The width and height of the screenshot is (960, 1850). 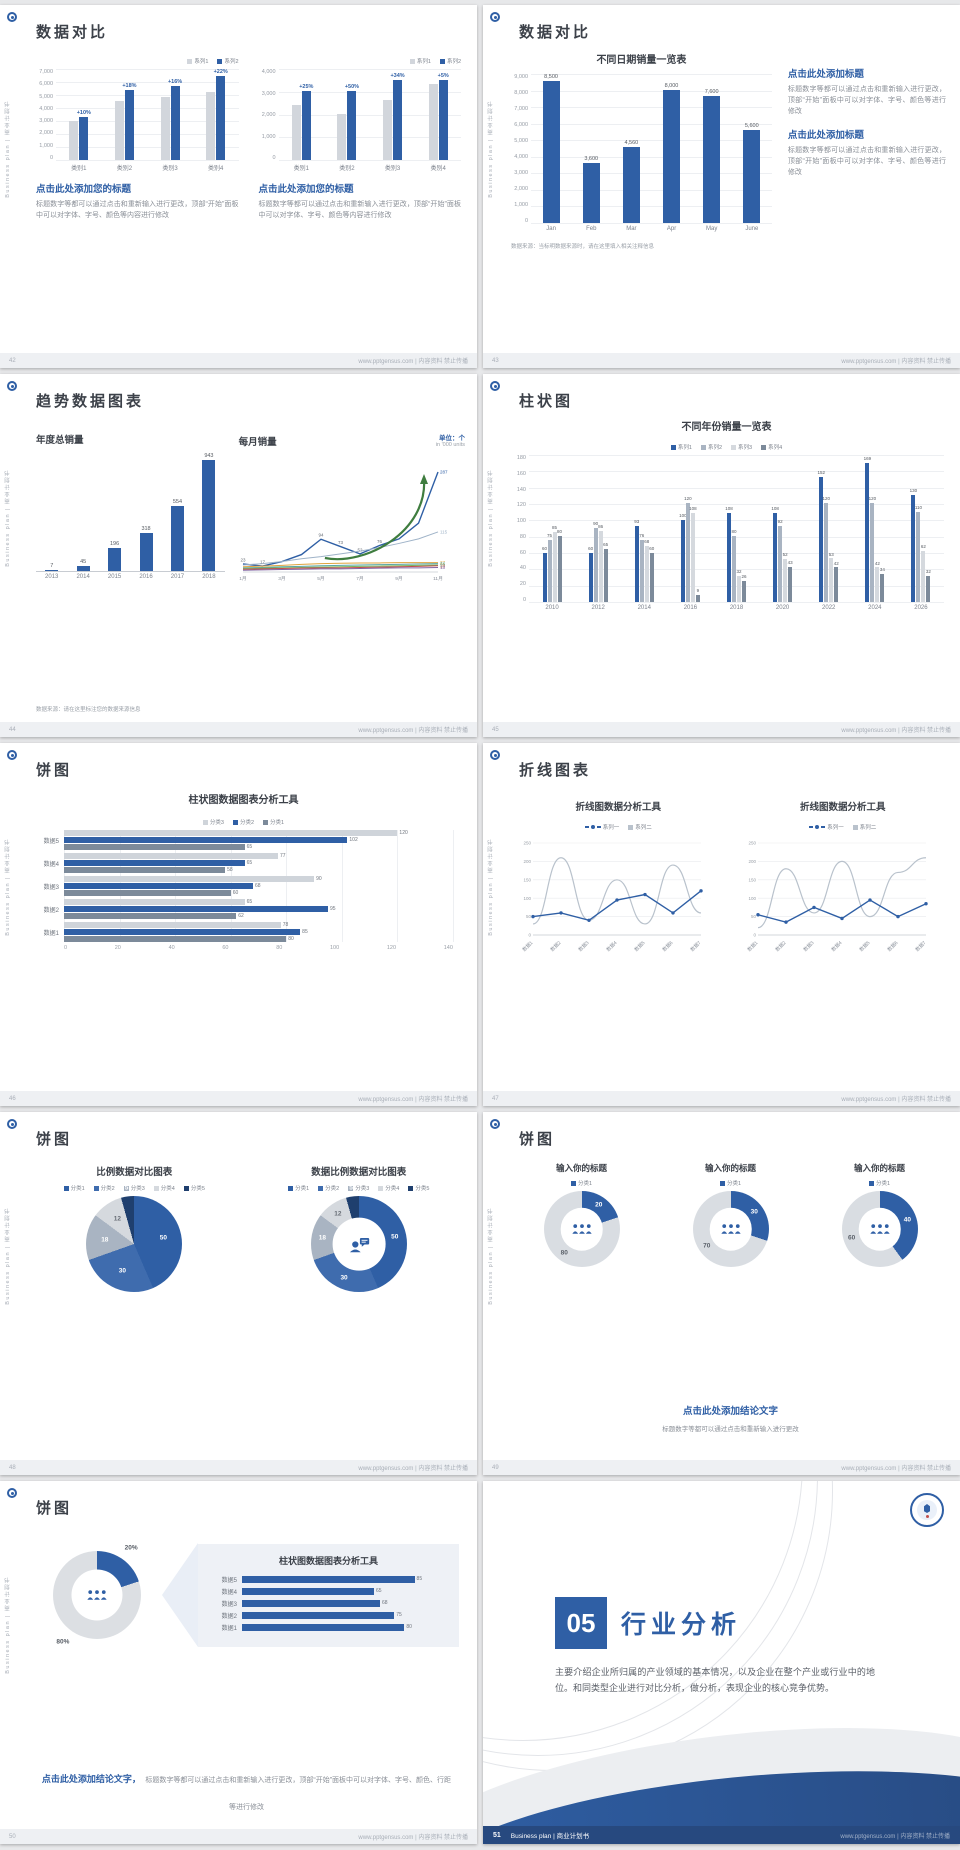 I want to click on vb-bw: 85, so click(x=554, y=563).